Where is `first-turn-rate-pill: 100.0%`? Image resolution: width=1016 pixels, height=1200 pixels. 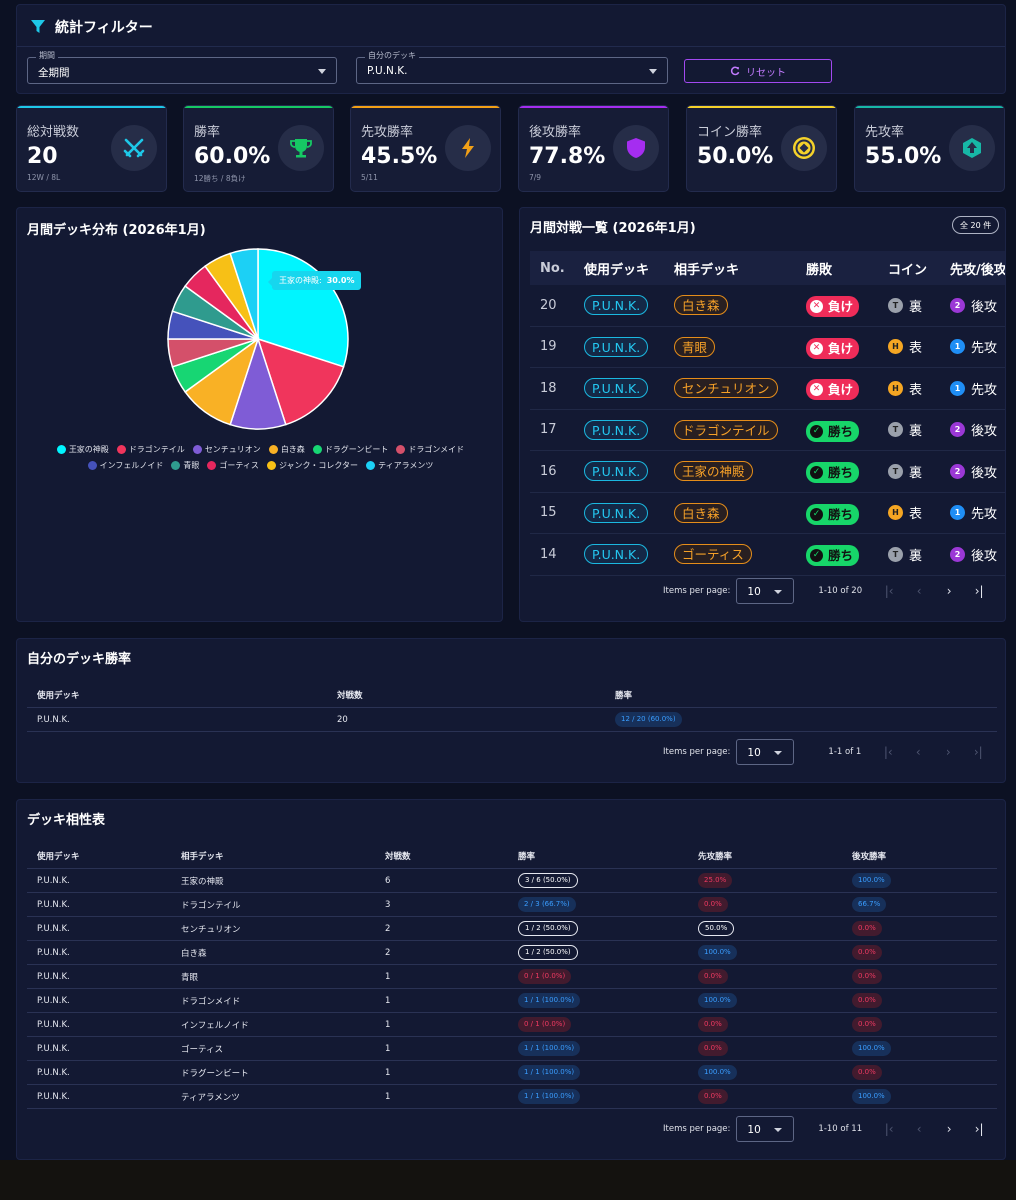 first-turn-rate-pill: 100.0% is located at coordinates (717, 1000).